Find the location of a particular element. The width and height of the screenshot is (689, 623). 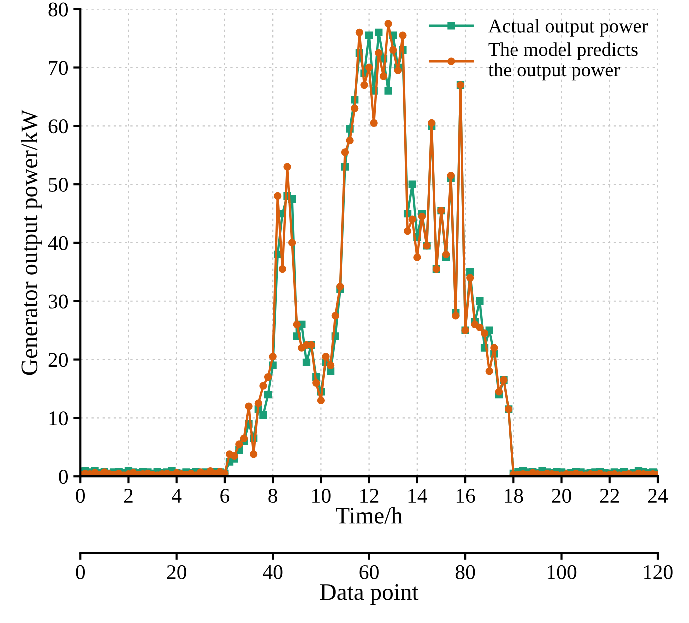

y-axis-title: Generator output power/kW is located at coordinates (31, 243).